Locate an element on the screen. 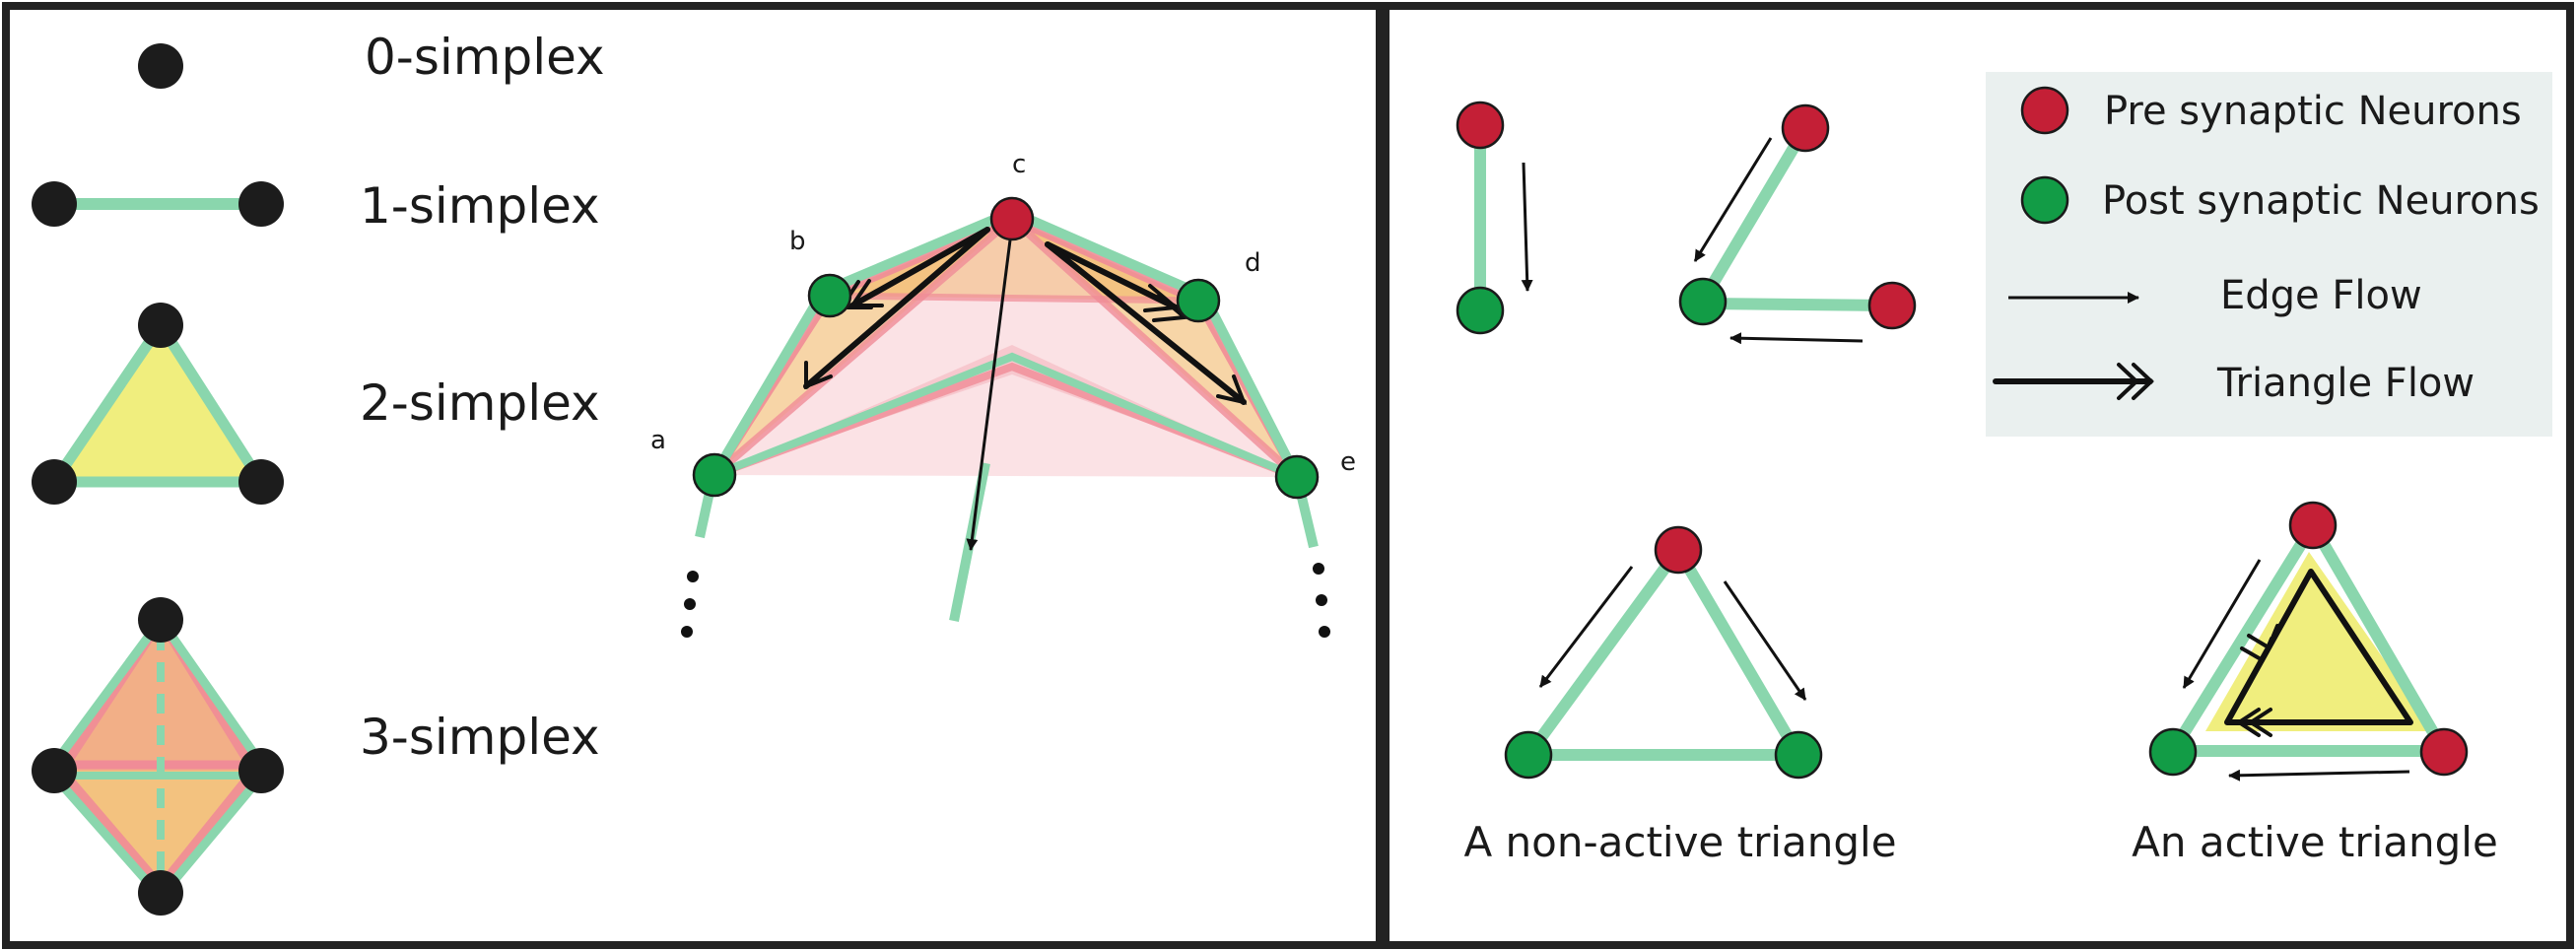  edge-stub-c is located at coordinates (969, 542).